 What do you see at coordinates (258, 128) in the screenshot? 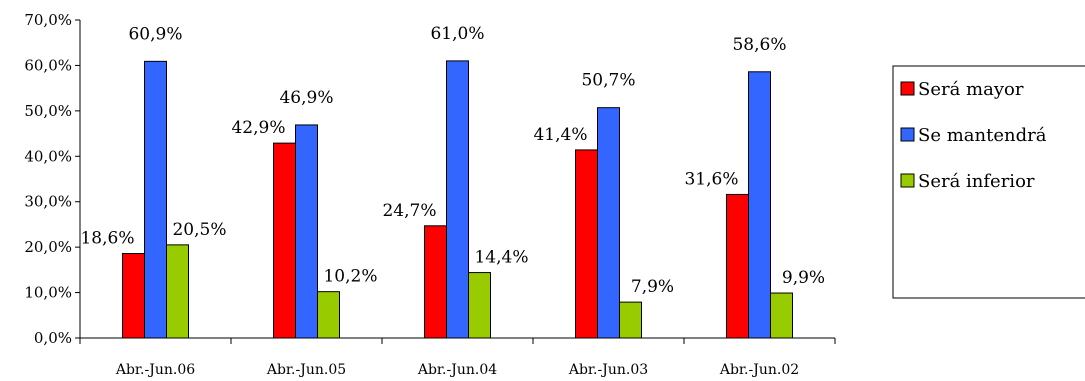
I see `data-label: 42,9%` at bounding box center [258, 128].